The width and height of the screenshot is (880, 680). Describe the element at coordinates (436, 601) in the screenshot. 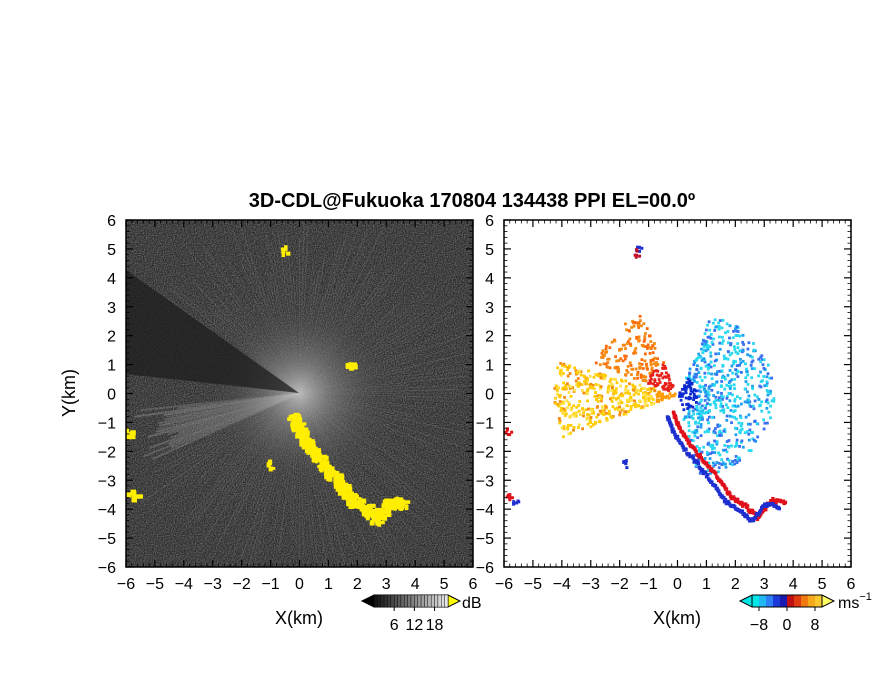

I see `db-colorbar-stripe` at that location.